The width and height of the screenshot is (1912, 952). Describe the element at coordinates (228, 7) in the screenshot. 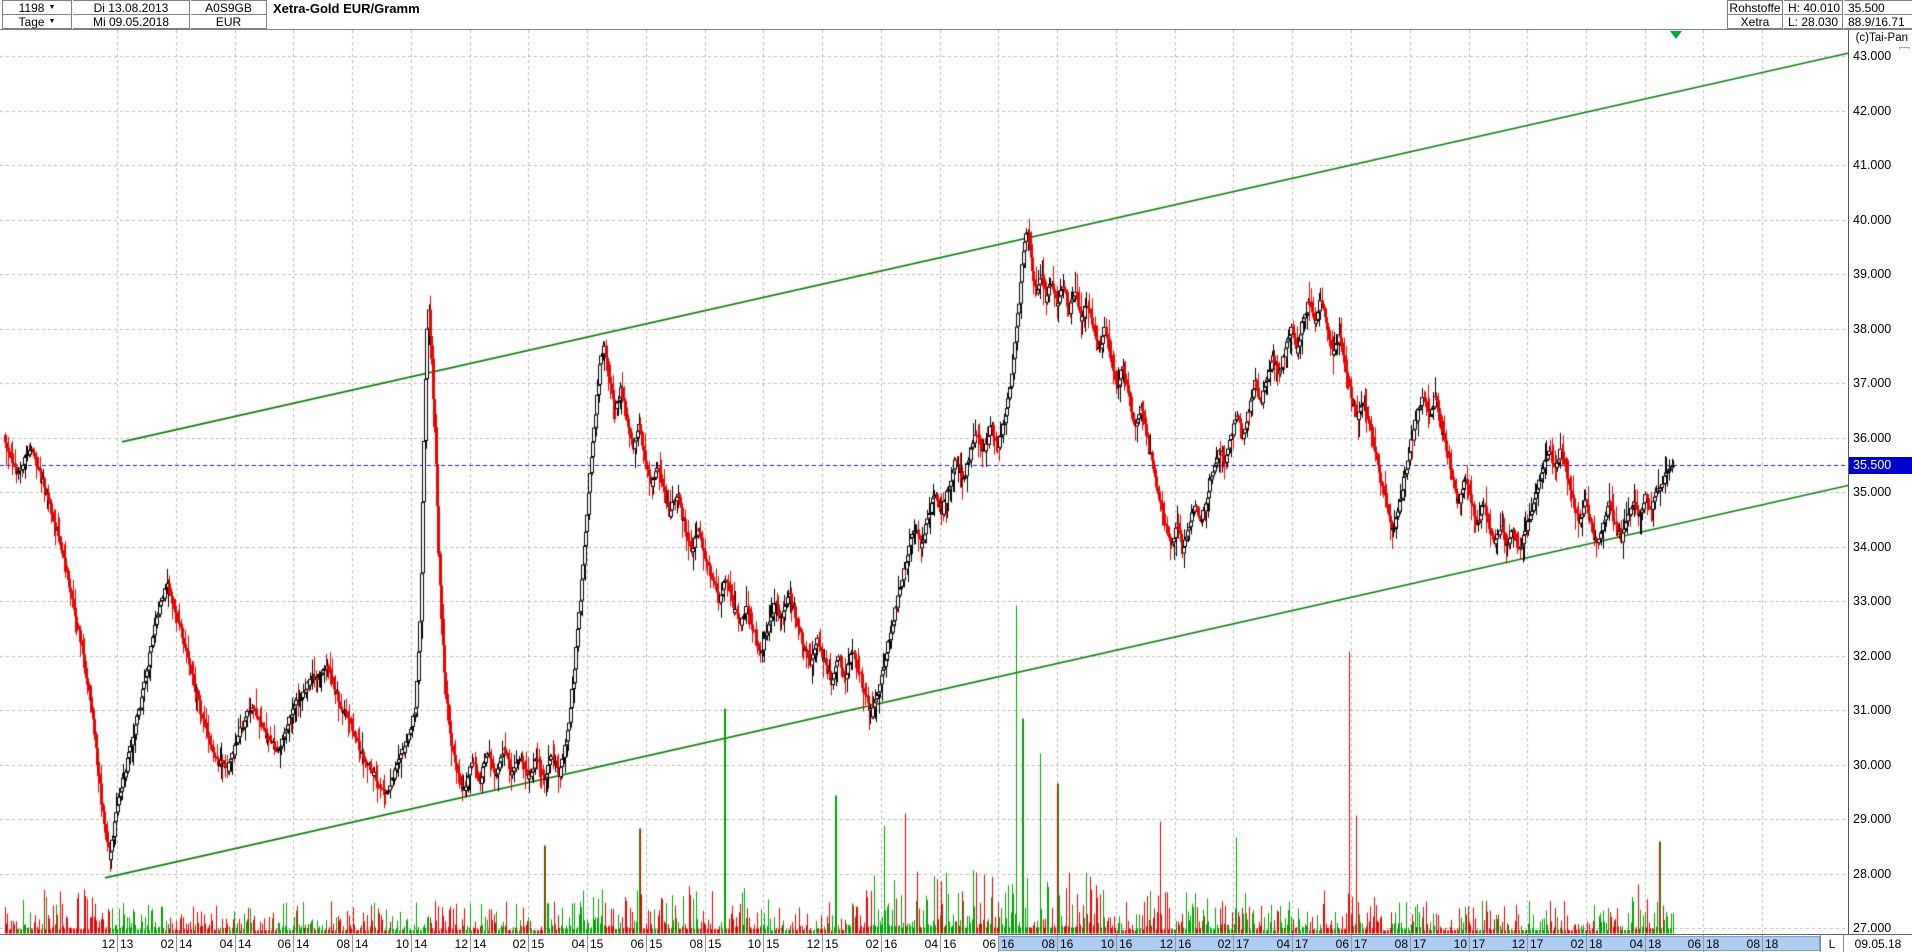

I see `symbol-value: A0S9GB` at that location.